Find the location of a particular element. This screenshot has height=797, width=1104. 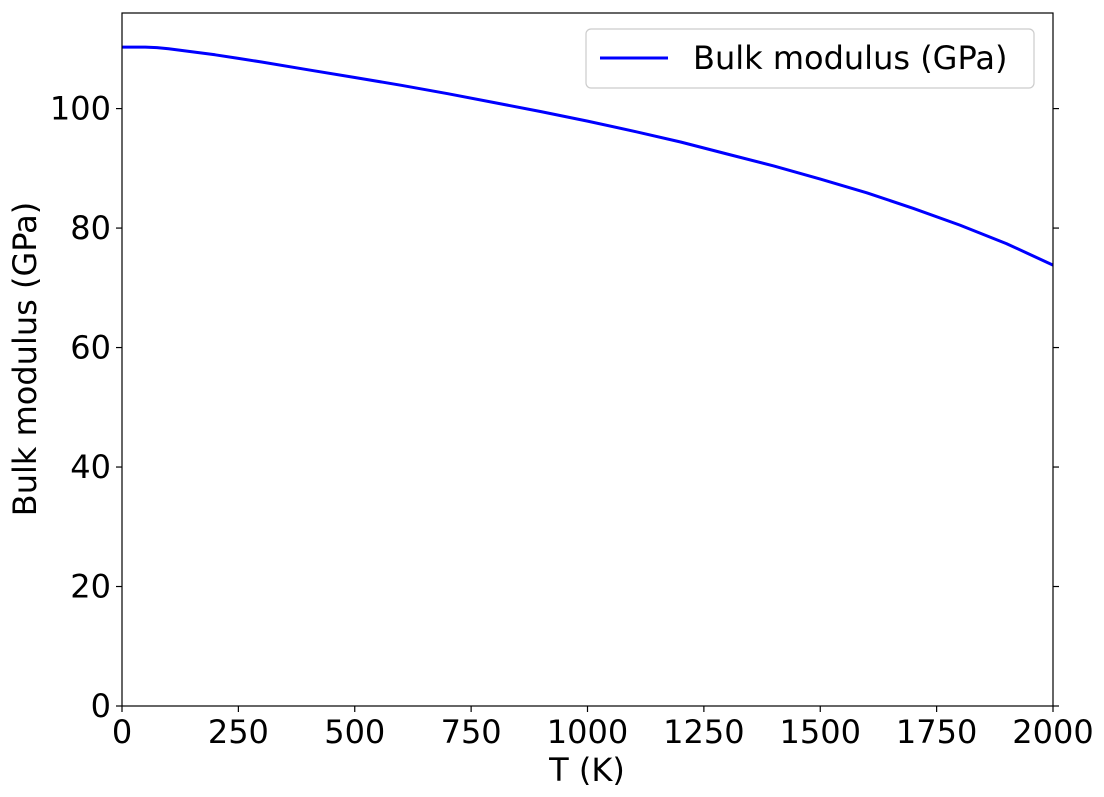

x-axis-label: T (K) is located at coordinates (586, 770).